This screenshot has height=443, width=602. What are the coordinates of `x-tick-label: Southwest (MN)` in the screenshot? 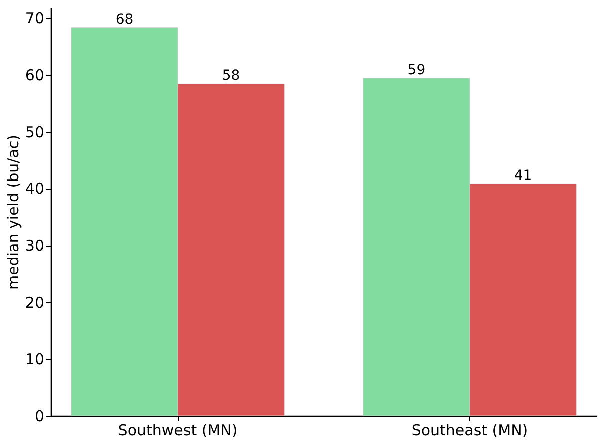 It's located at (178, 431).